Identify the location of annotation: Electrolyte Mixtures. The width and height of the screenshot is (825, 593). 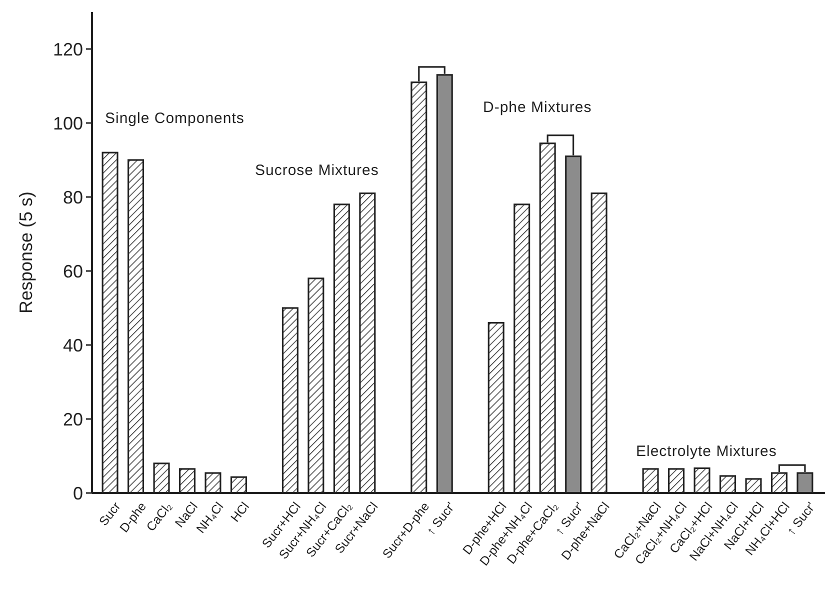
(706, 451).